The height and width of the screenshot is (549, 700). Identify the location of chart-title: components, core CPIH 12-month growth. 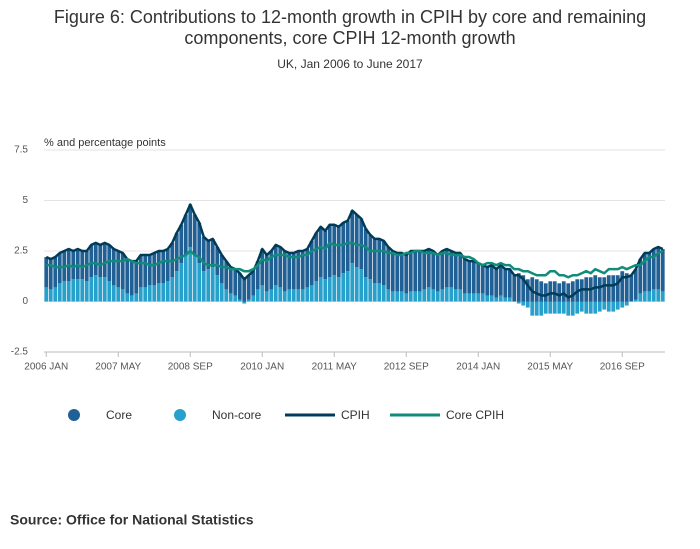
(349, 38).